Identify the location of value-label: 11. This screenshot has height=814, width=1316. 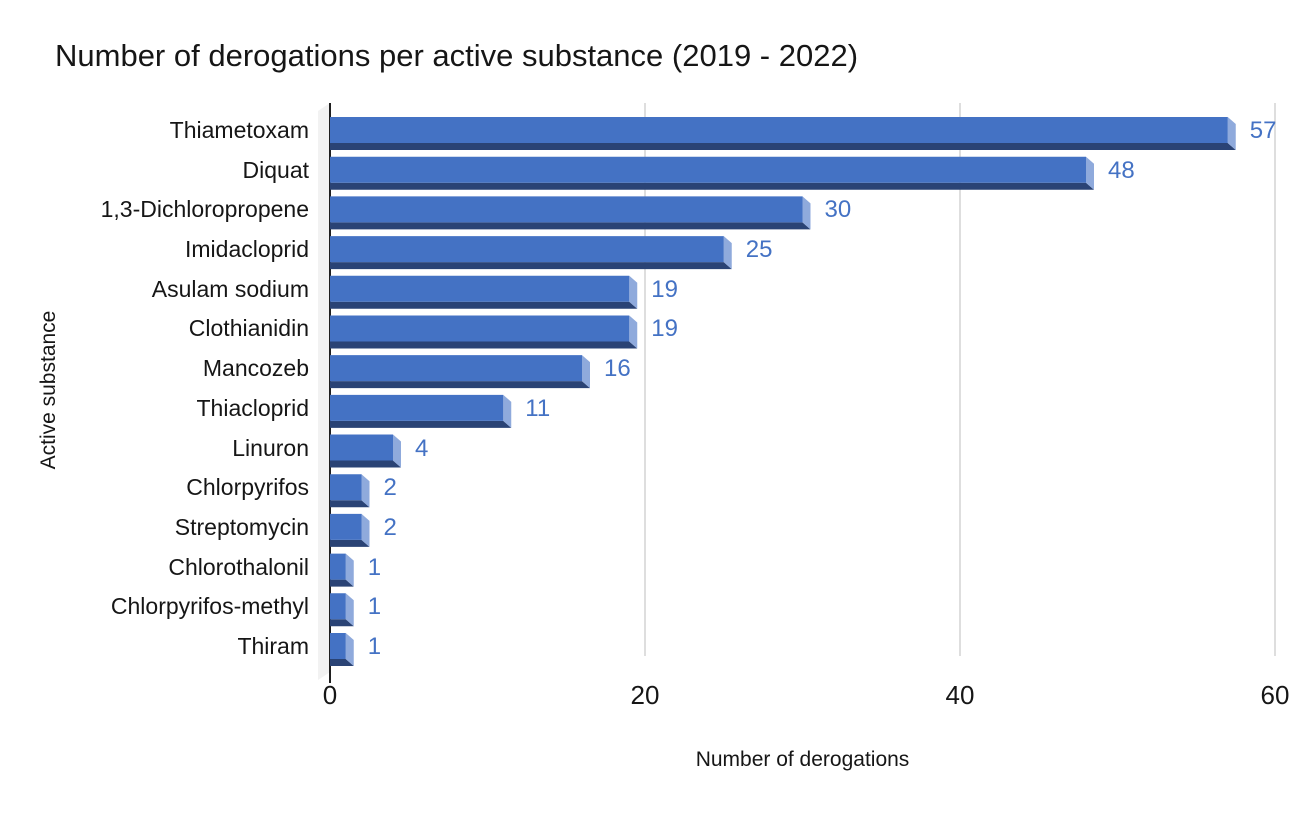
(538, 408).